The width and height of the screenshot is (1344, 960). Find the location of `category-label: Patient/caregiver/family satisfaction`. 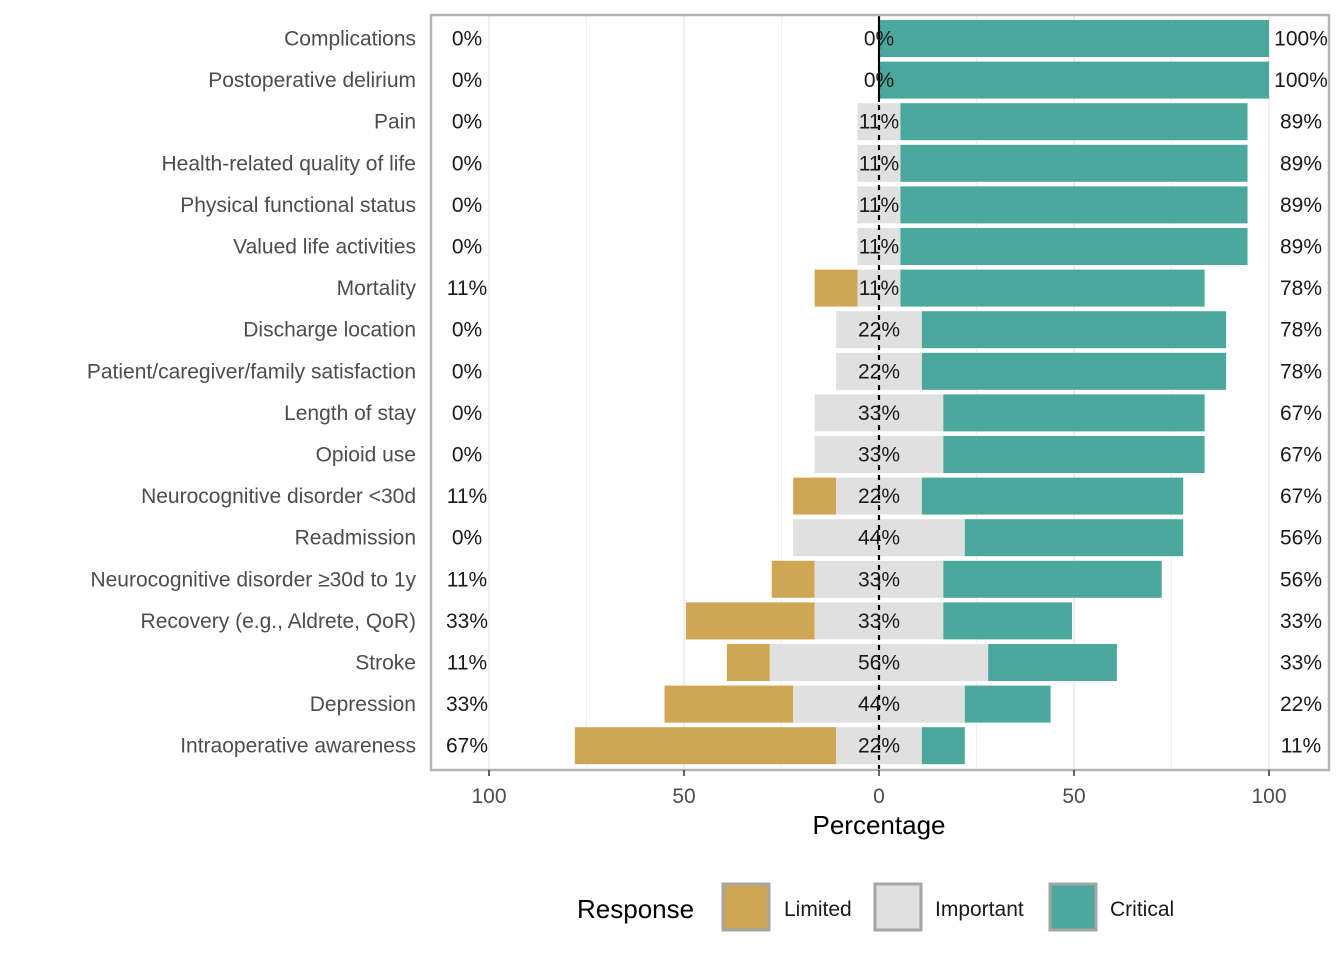

category-label: Patient/caregiver/family satisfaction is located at coordinates (251, 371).